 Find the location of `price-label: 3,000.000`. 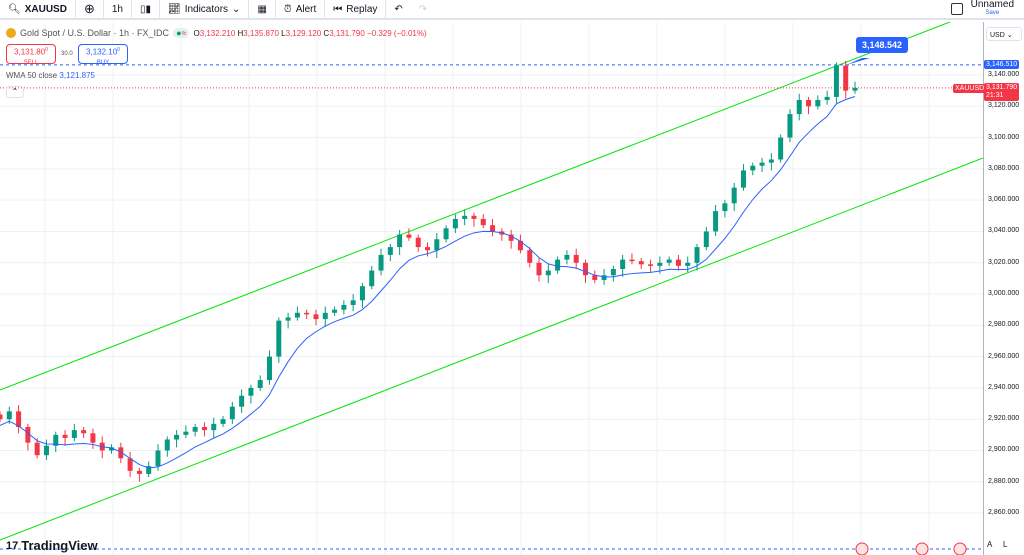

price-label: 3,000.000 is located at coordinates (1004, 294).